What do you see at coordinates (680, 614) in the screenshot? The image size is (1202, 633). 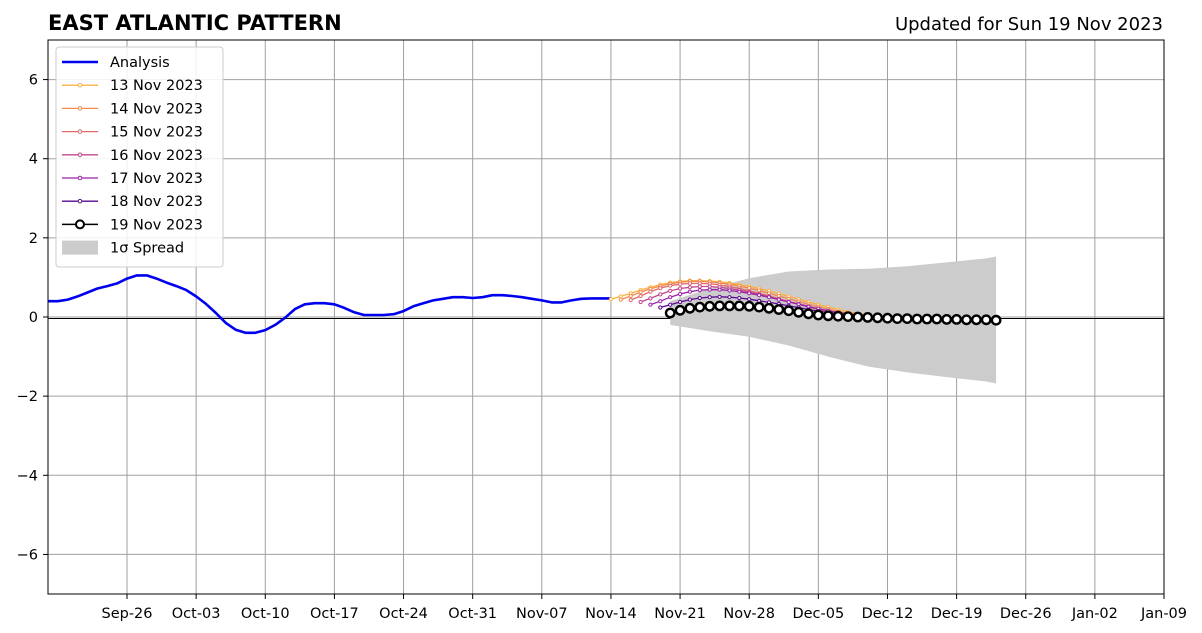 I see `x-tick-label: Nov-21` at bounding box center [680, 614].